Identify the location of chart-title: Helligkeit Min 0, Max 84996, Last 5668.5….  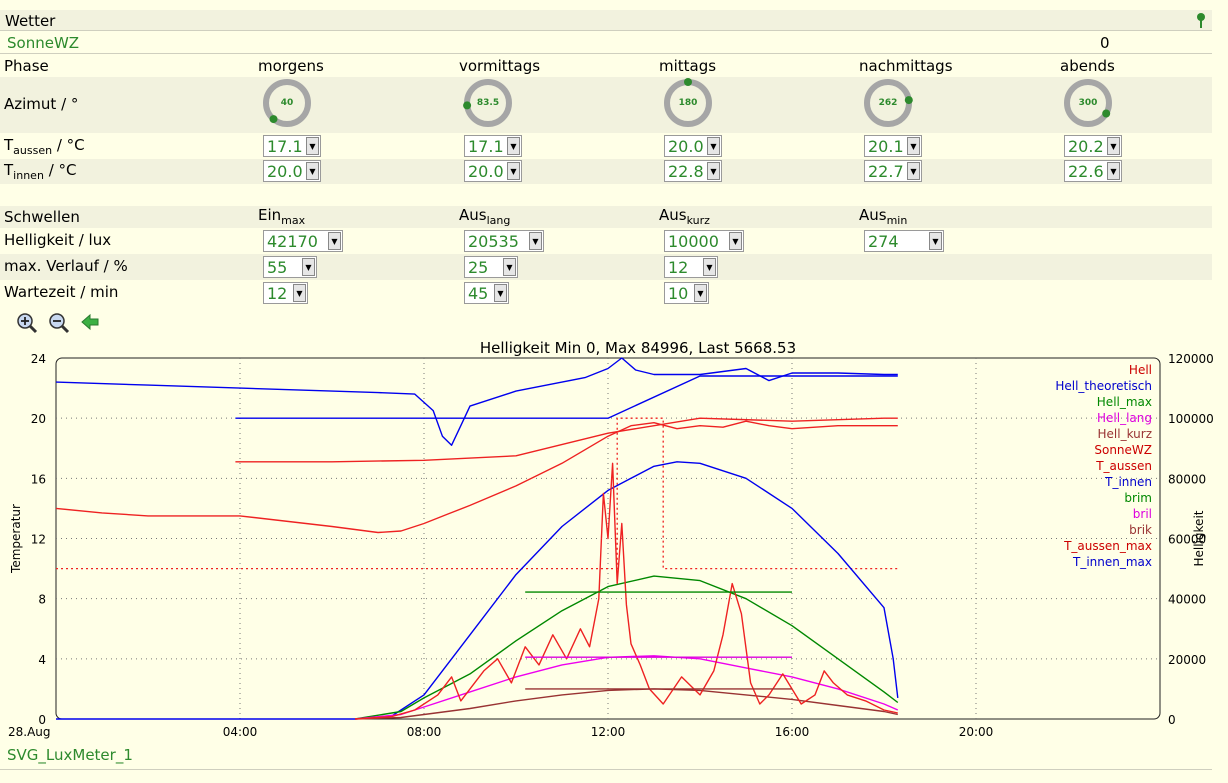
(638, 348).